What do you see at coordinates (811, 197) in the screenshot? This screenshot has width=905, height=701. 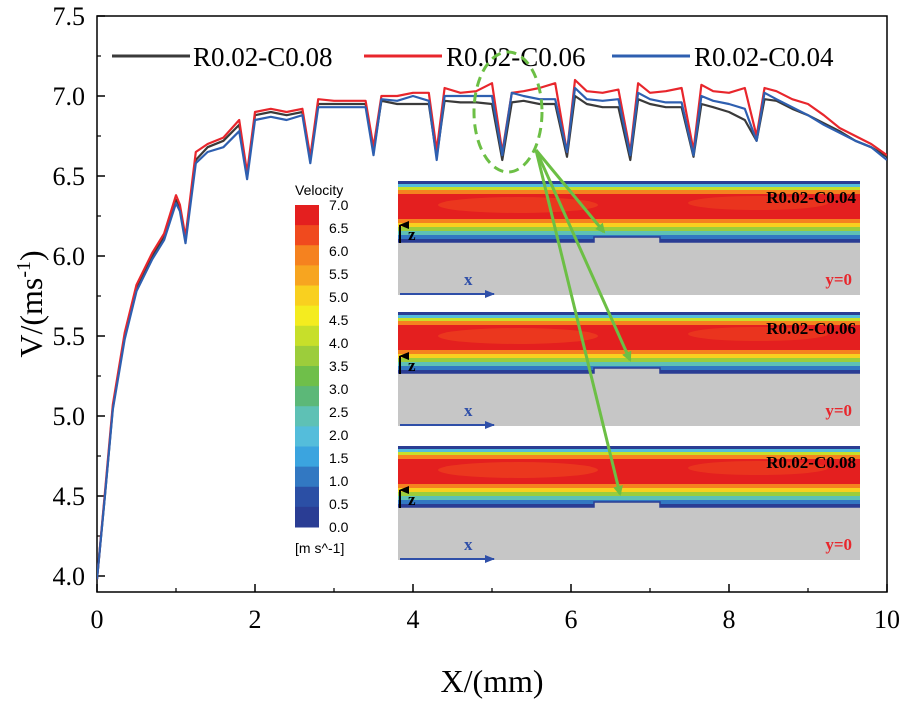 I see `panel-label: R0.02-C0.04` at bounding box center [811, 197].